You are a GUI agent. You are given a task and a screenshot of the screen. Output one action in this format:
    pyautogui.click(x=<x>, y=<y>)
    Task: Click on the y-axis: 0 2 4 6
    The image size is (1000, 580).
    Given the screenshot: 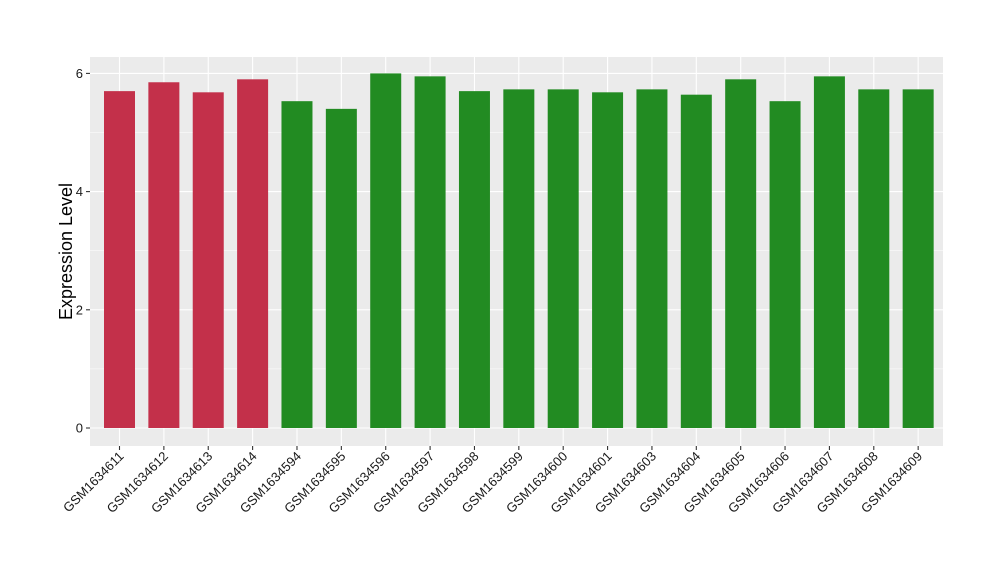 What is the action you would take?
    pyautogui.click(x=83, y=251)
    